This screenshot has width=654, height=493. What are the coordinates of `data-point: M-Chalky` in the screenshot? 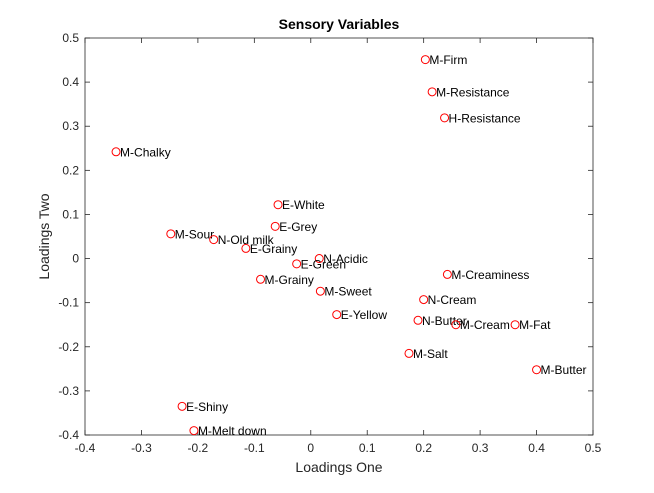 It's located at (141, 152).